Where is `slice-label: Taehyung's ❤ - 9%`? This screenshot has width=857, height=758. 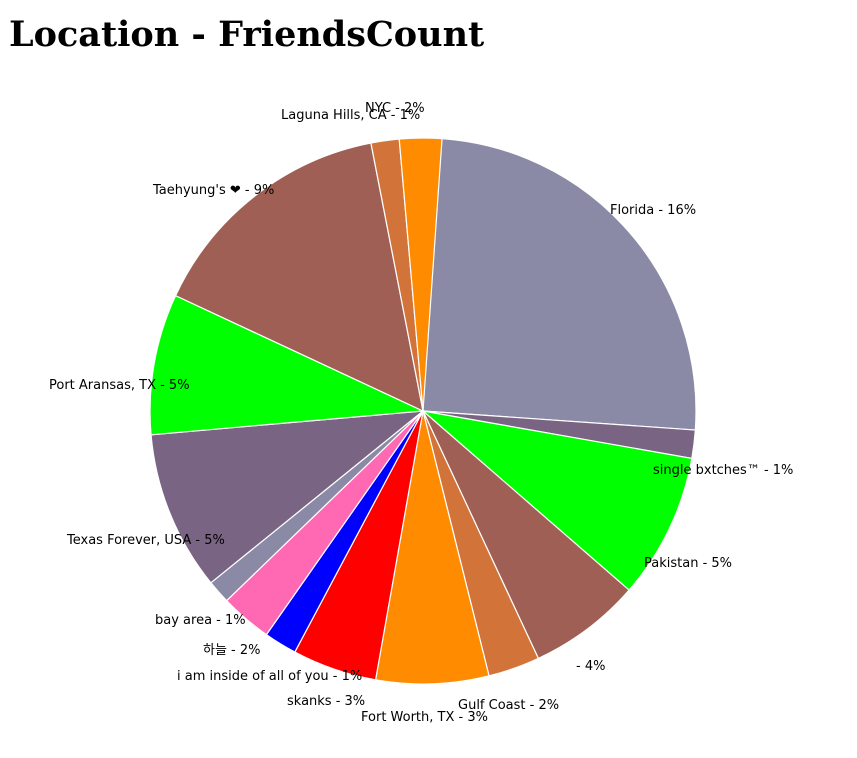 slice-label: Taehyung's ❤ - 9% is located at coordinates (213, 190).